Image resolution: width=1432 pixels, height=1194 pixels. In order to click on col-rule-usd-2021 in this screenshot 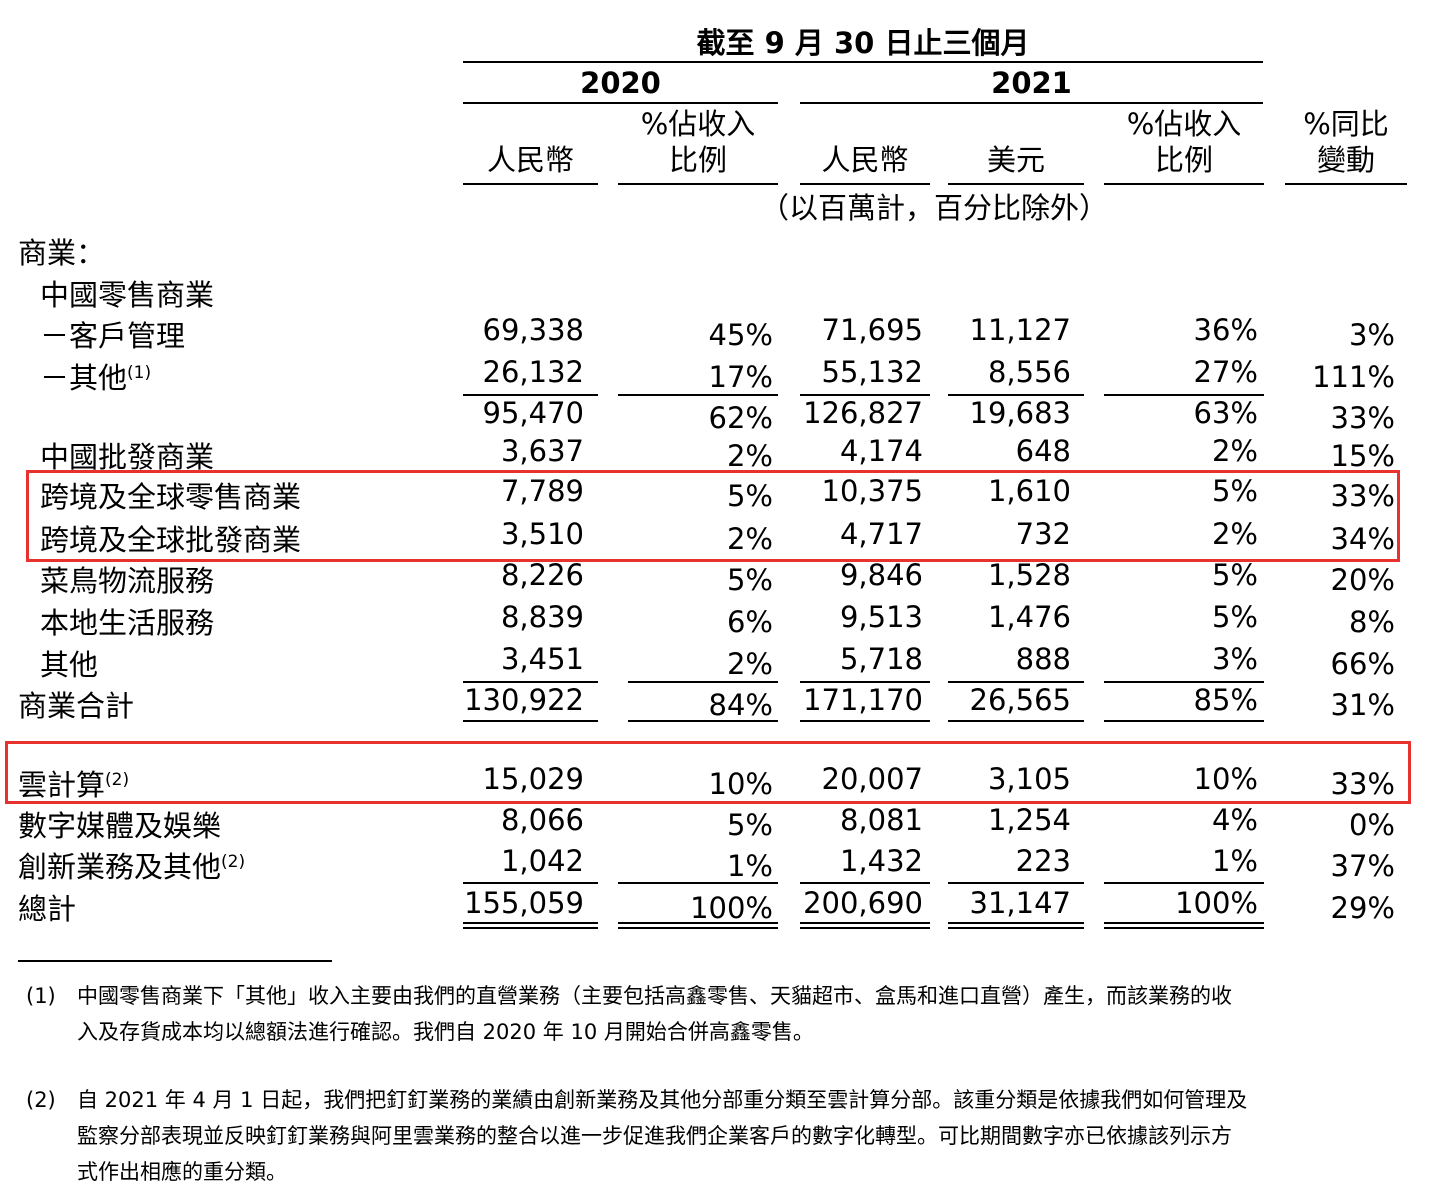, I will do `click(1016, 184)`.